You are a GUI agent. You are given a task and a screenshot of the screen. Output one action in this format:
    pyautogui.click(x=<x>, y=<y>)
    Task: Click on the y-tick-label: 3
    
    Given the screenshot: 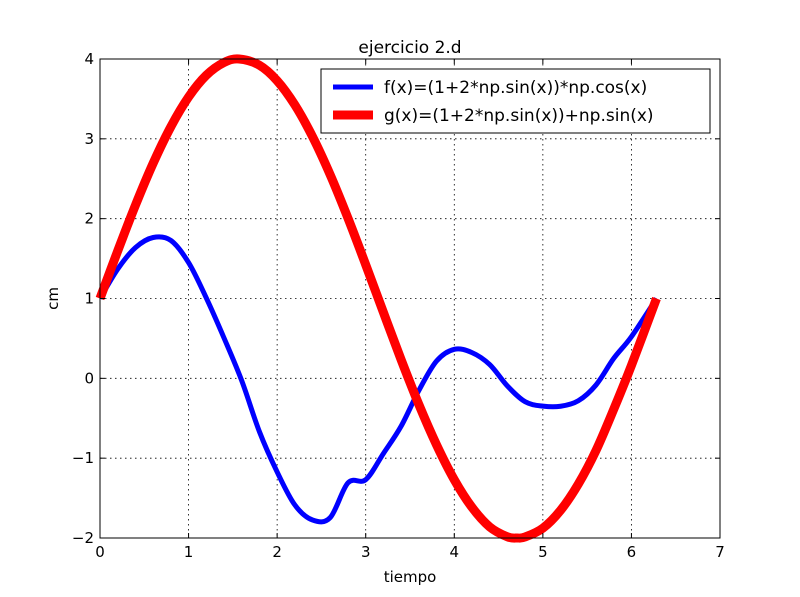 What is the action you would take?
    pyautogui.click(x=89, y=139)
    